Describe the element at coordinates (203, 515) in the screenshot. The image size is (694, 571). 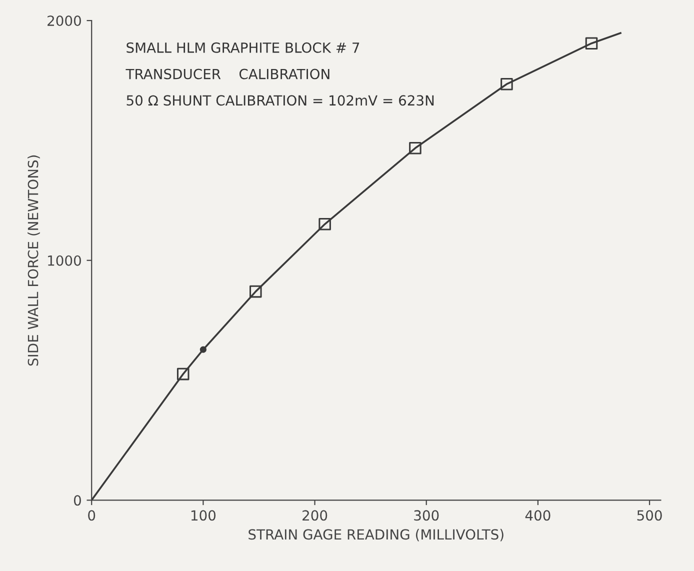
I see `x-tick-label: 100` at that location.